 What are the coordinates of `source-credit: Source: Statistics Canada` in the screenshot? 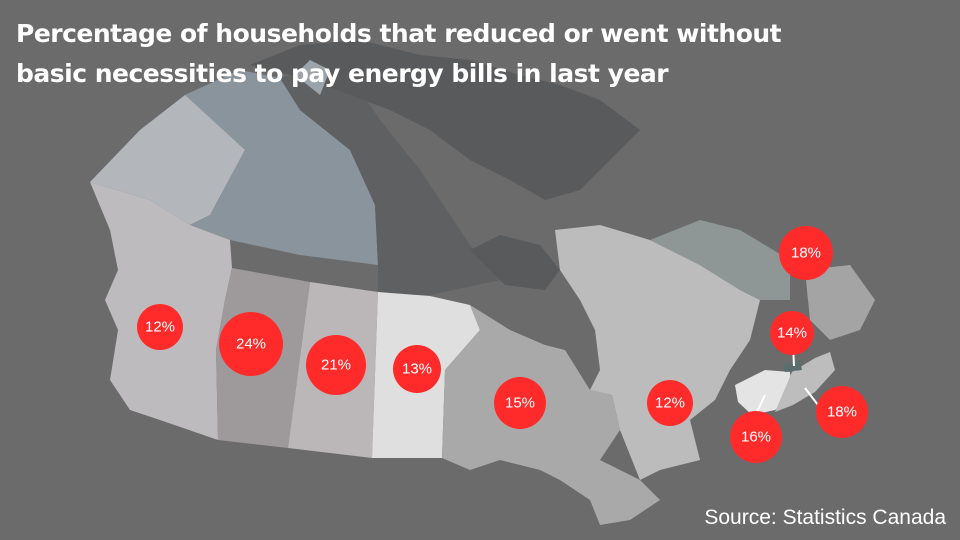 It's located at (825, 517).